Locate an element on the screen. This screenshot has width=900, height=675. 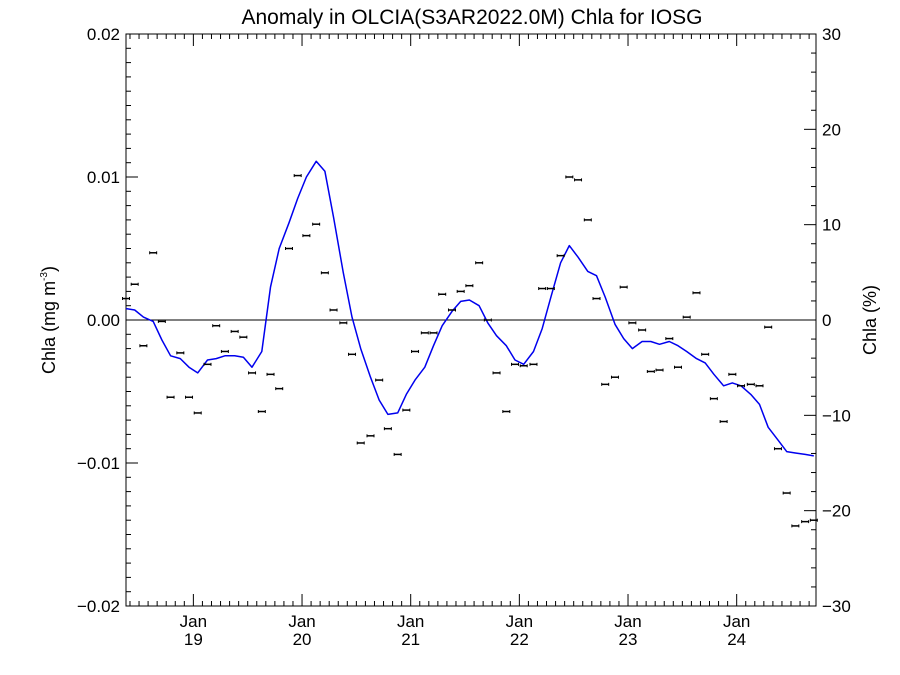
y-axis-left-ticks: 0.02 0.01 0.00 −0.01 −0.02 is located at coordinates (107, 320).